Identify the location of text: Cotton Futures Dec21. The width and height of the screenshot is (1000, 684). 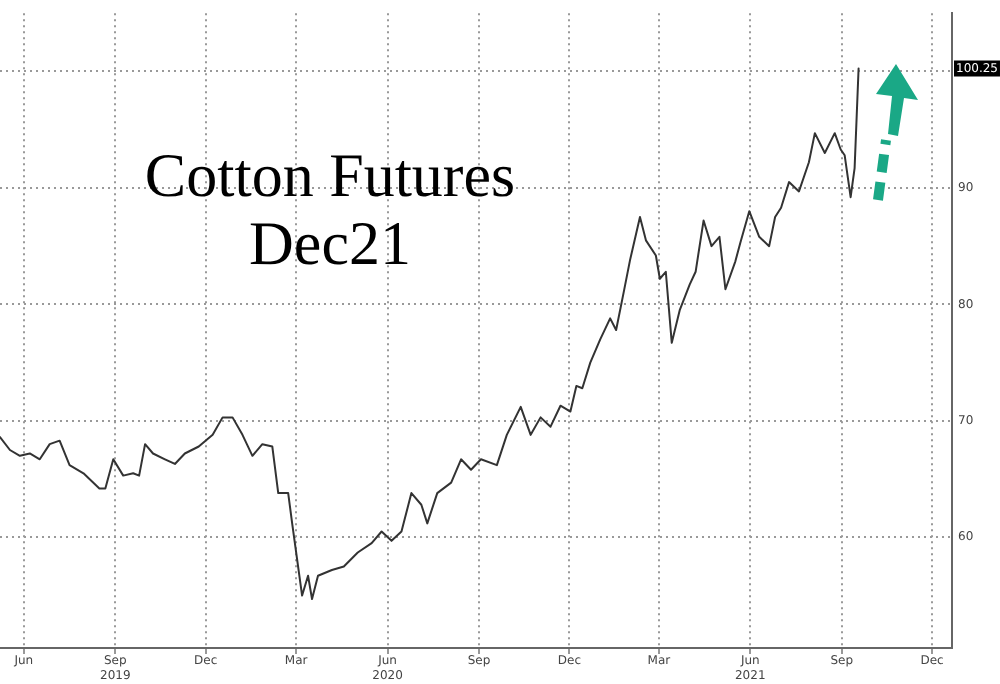
(330, 209).